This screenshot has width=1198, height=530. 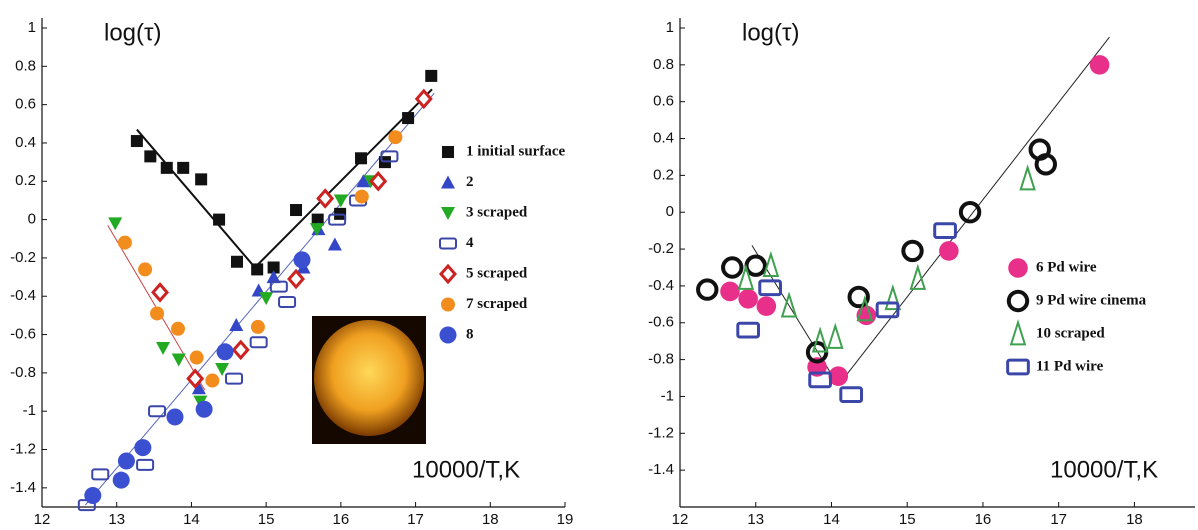 What do you see at coordinates (470, 182) in the screenshot?
I see `legend-label: 2` at bounding box center [470, 182].